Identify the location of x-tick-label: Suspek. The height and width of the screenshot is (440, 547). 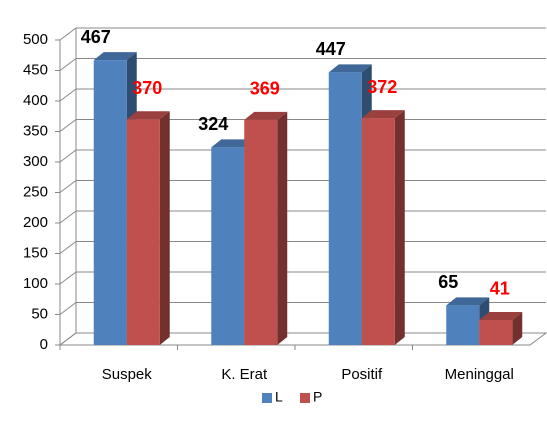
(127, 374).